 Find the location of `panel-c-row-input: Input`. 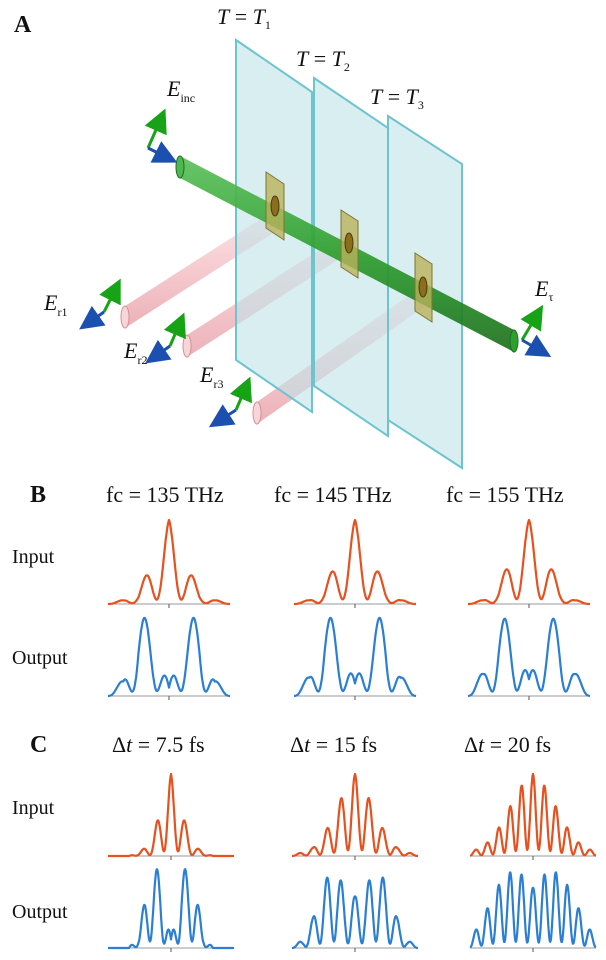

panel-c-row-input: Input is located at coordinates (33, 808).